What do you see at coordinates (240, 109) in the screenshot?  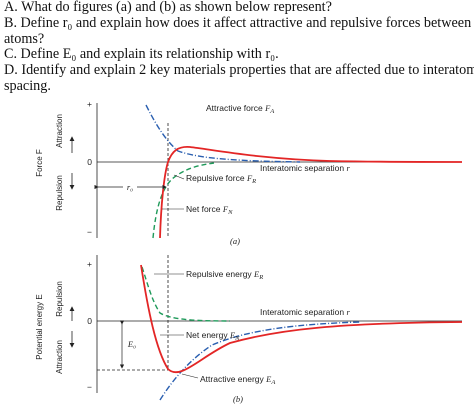 I see `fig-a-attractive-label: Attractive force FA` at bounding box center [240, 109].